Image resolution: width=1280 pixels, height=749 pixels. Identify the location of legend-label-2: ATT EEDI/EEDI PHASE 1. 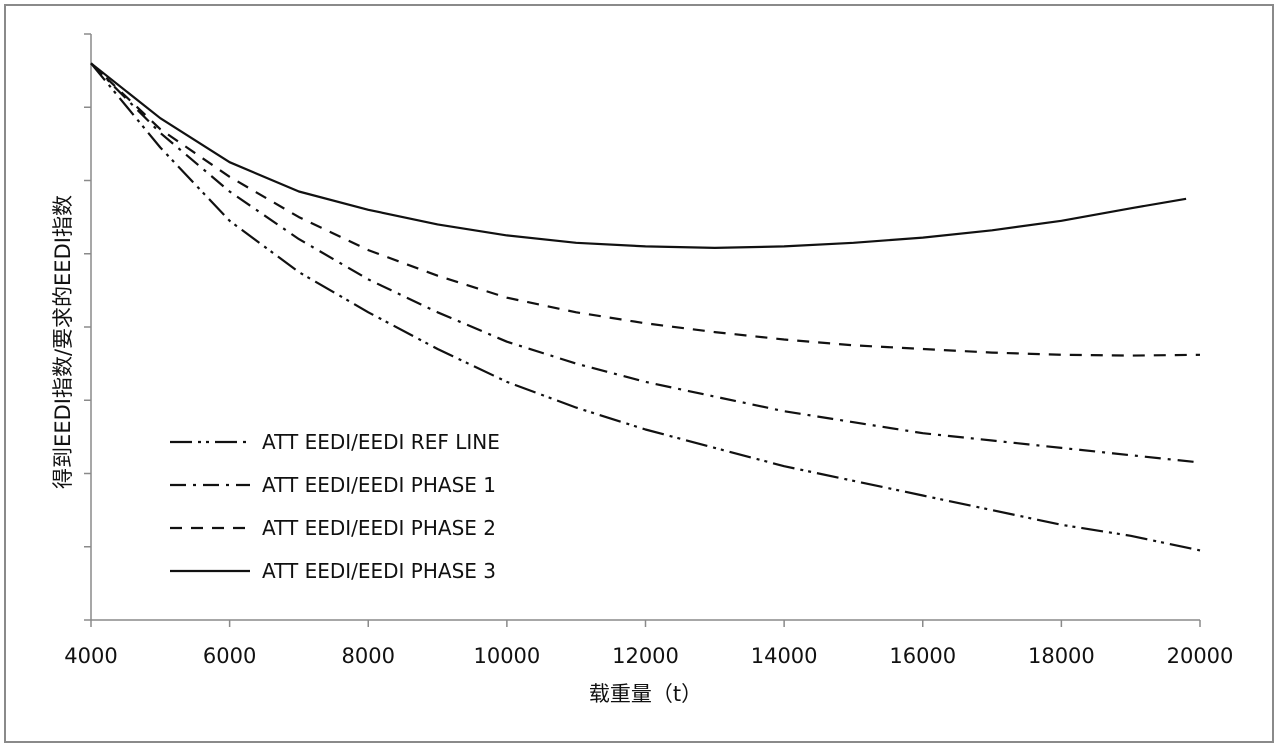
(379, 485).